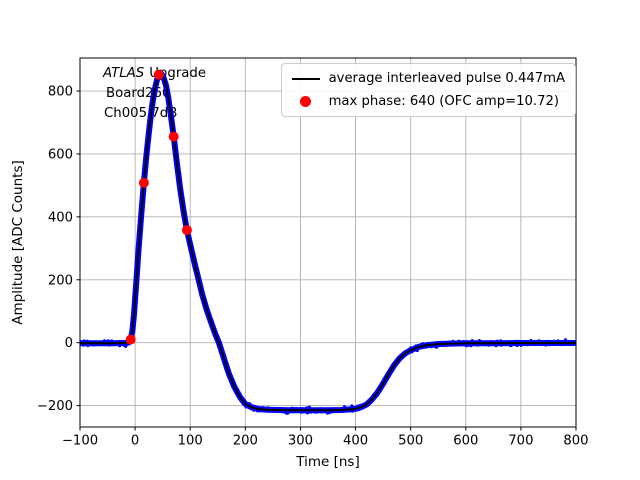  What do you see at coordinates (69, 343) in the screenshot?
I see `y-tick-label: 0` at bounding box center [69, 343].